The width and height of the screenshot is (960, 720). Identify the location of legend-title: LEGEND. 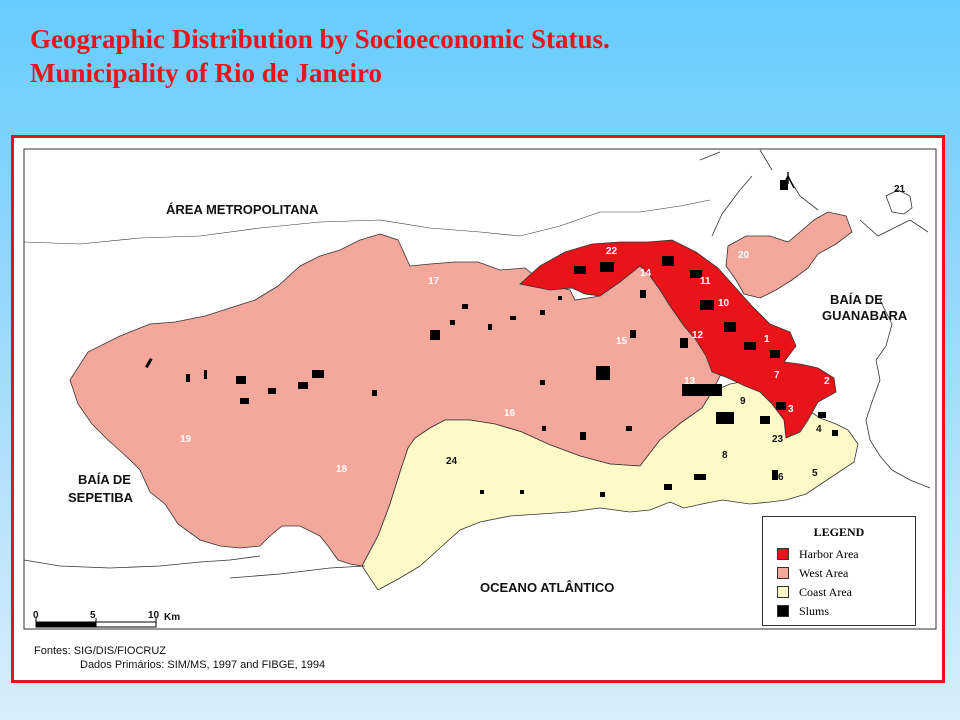
(839, 532).